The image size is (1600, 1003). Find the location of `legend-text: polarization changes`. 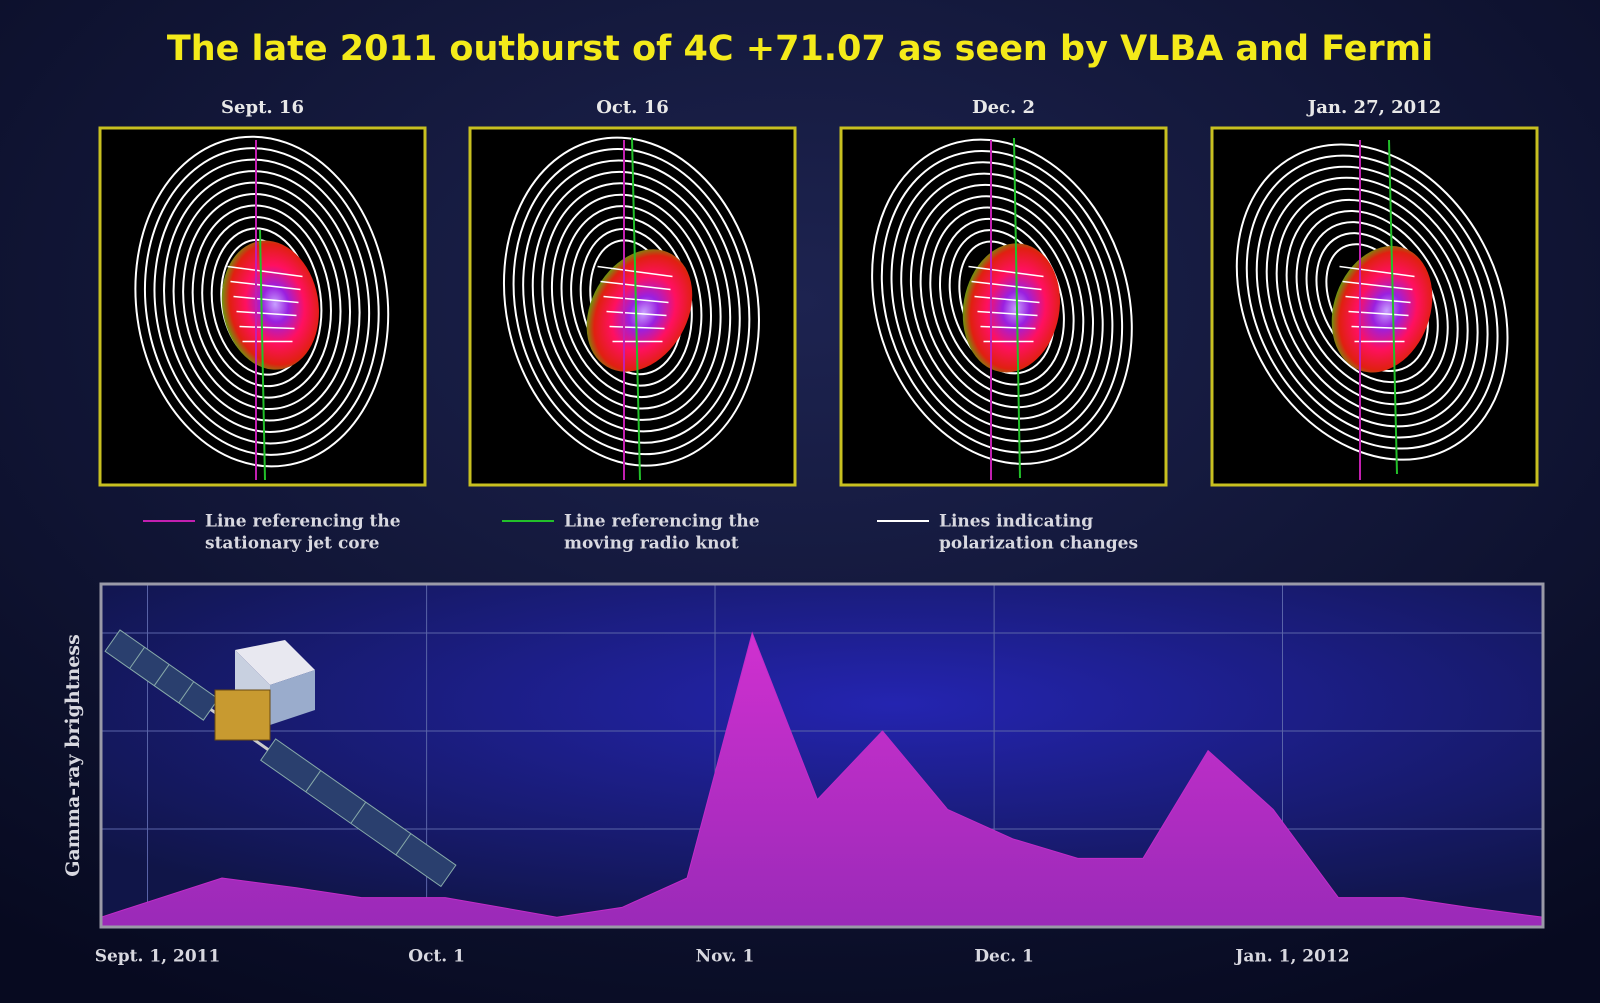

legend-text: polarization changes is located at coordinates (1038, 544).